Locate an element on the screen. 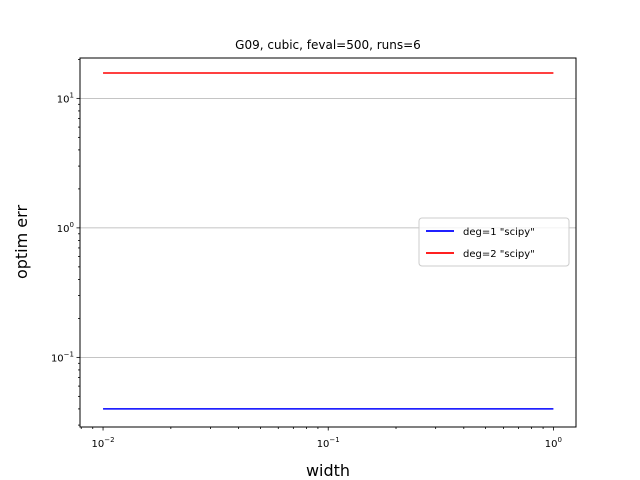  legend: deg=1 "scipy" deg=2 "scipy" is located at coordinates (494, 242).